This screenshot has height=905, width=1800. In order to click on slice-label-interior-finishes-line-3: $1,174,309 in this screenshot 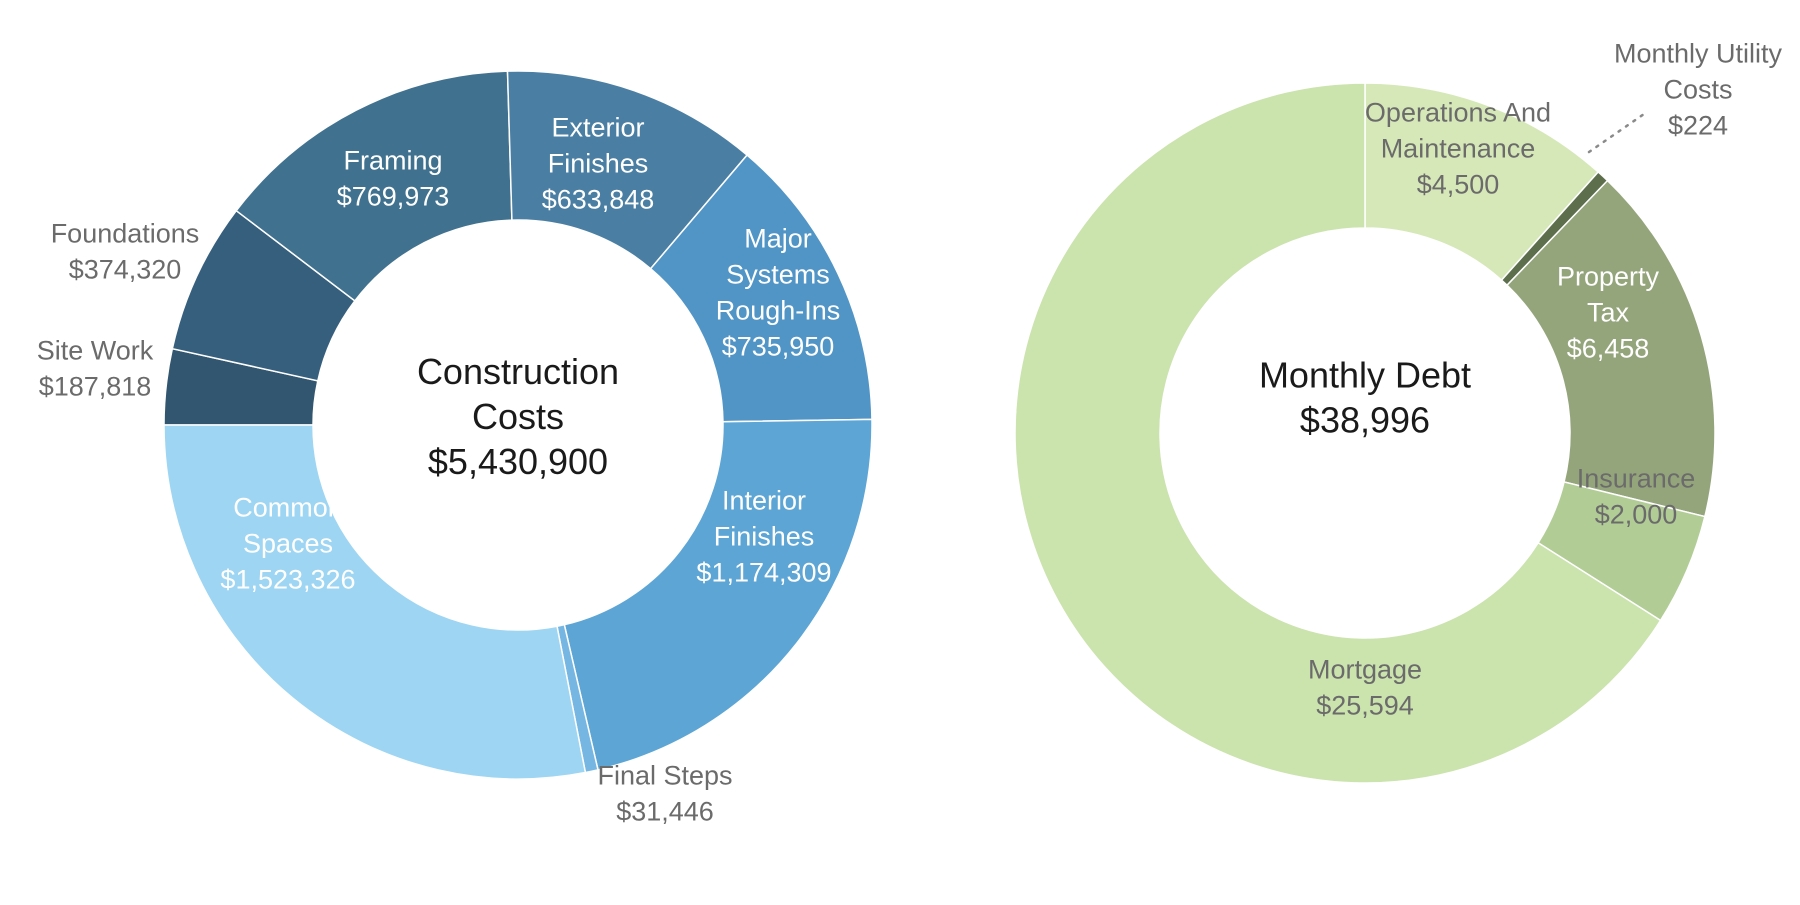, I will do `click(763, 573)`.